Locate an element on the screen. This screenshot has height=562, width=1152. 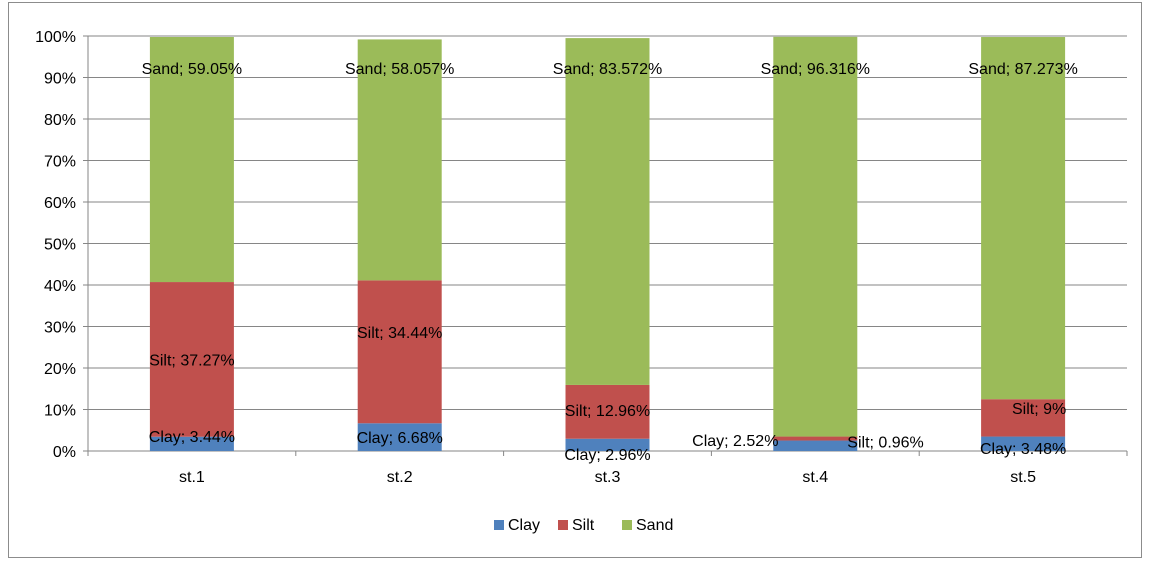
y-tick-label: 0% is located at coordinates (64, 452).